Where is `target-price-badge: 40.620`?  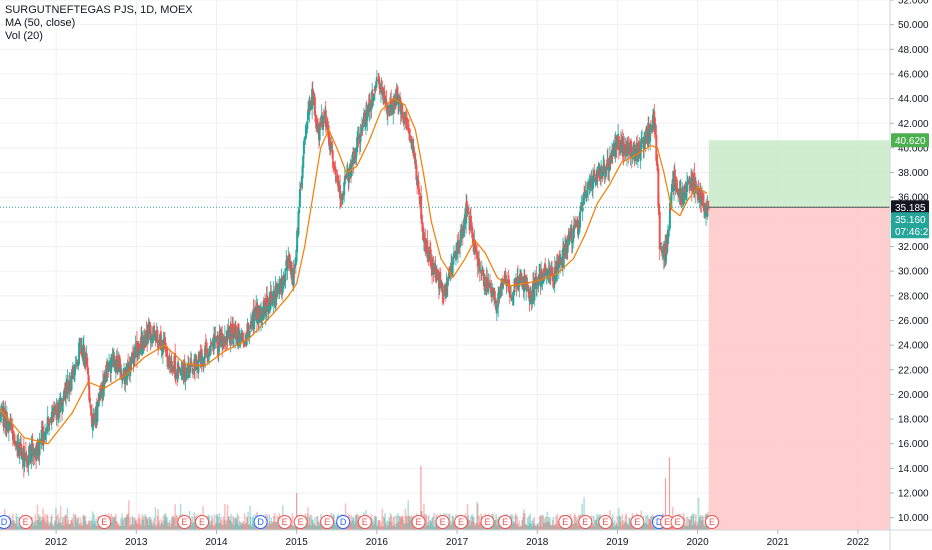
target-price-badge: 40.620 is located at coordinates (910, 140).